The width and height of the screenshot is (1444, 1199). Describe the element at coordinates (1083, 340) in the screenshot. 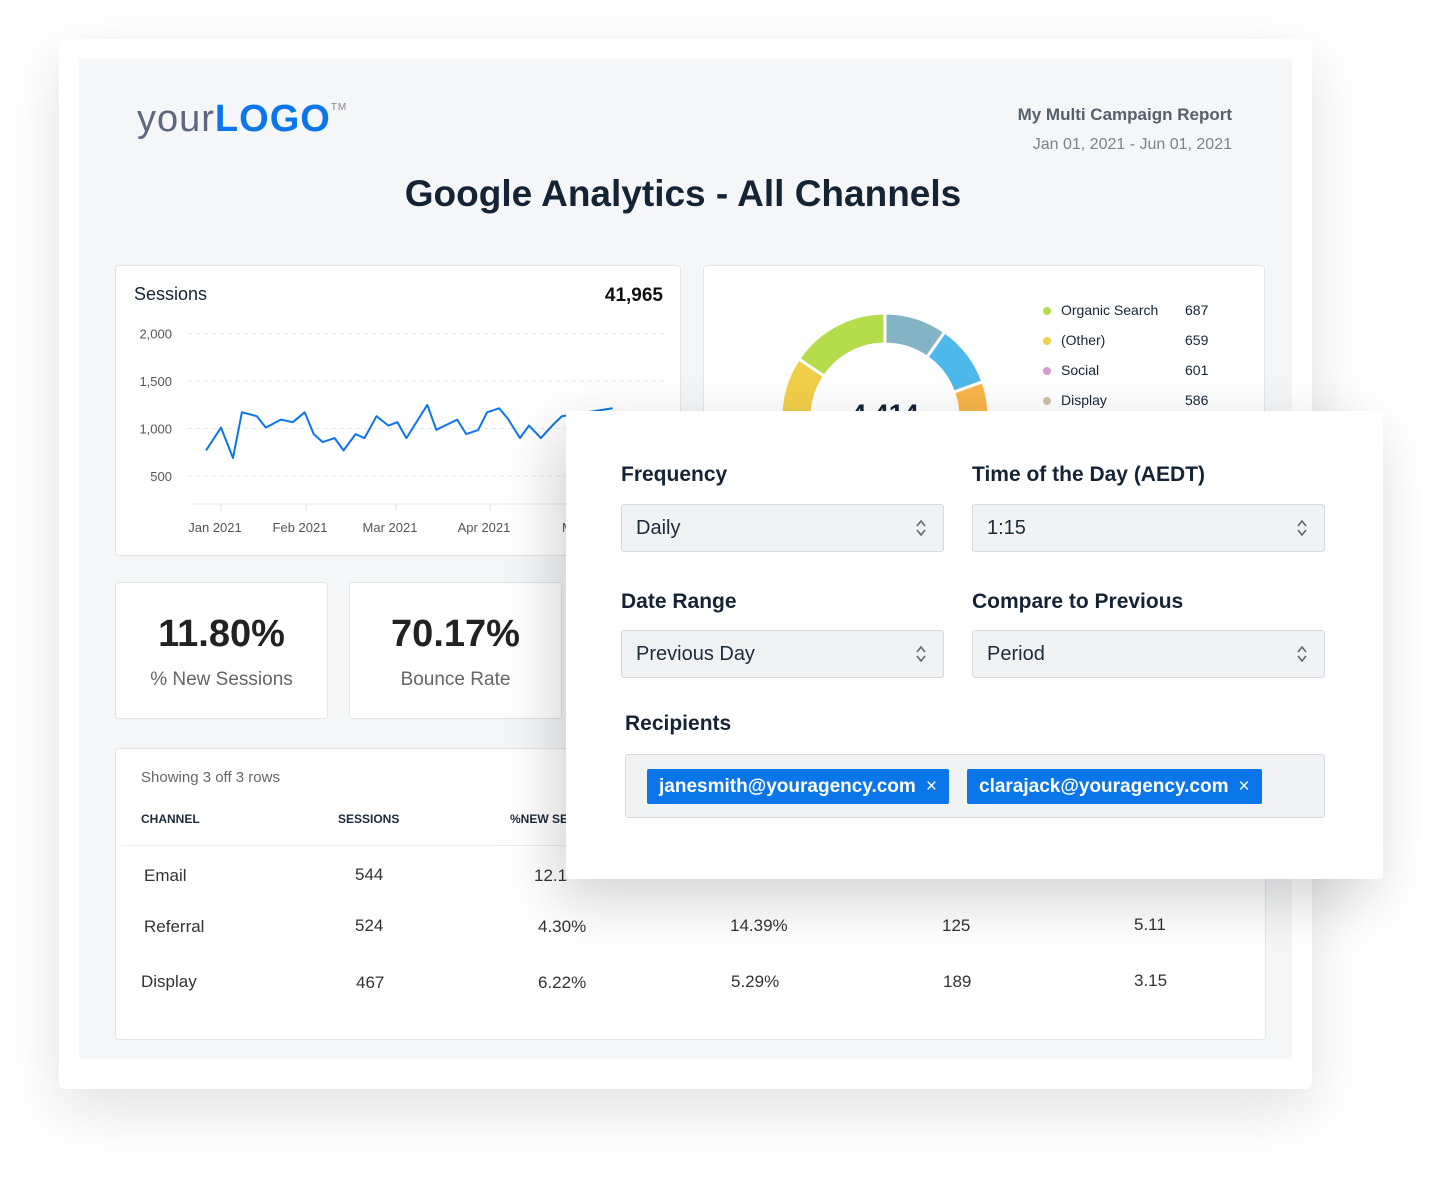

I see `legend-label: (Other)` at that location.